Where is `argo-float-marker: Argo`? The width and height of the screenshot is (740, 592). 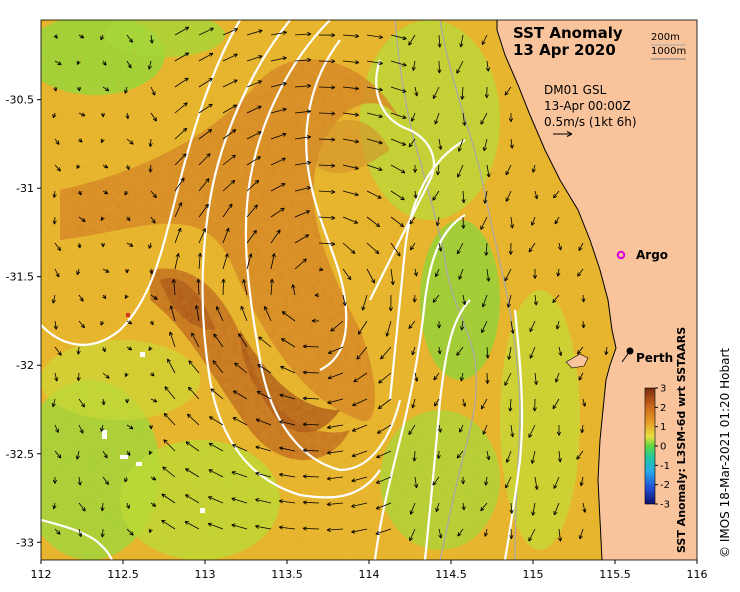
argo-float-marker: Argo is located at coordinates (642, 255).